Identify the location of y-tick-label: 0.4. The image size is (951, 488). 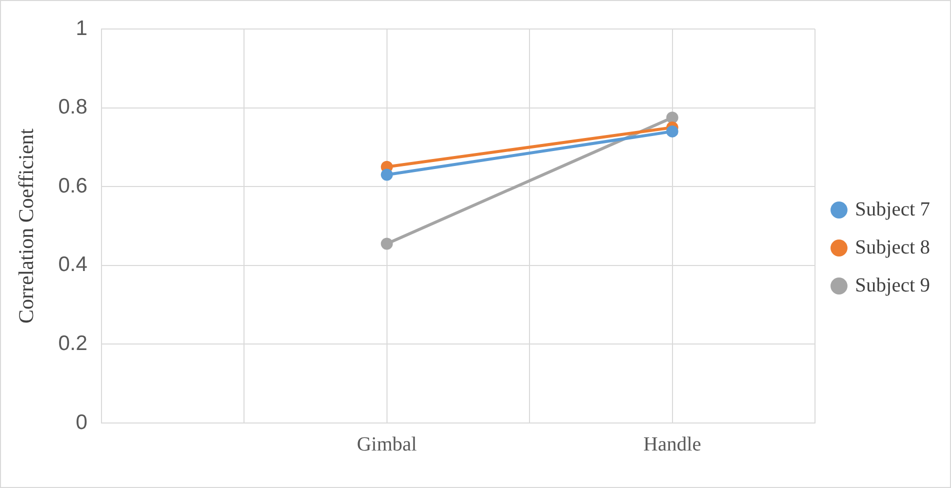
(73, 264).